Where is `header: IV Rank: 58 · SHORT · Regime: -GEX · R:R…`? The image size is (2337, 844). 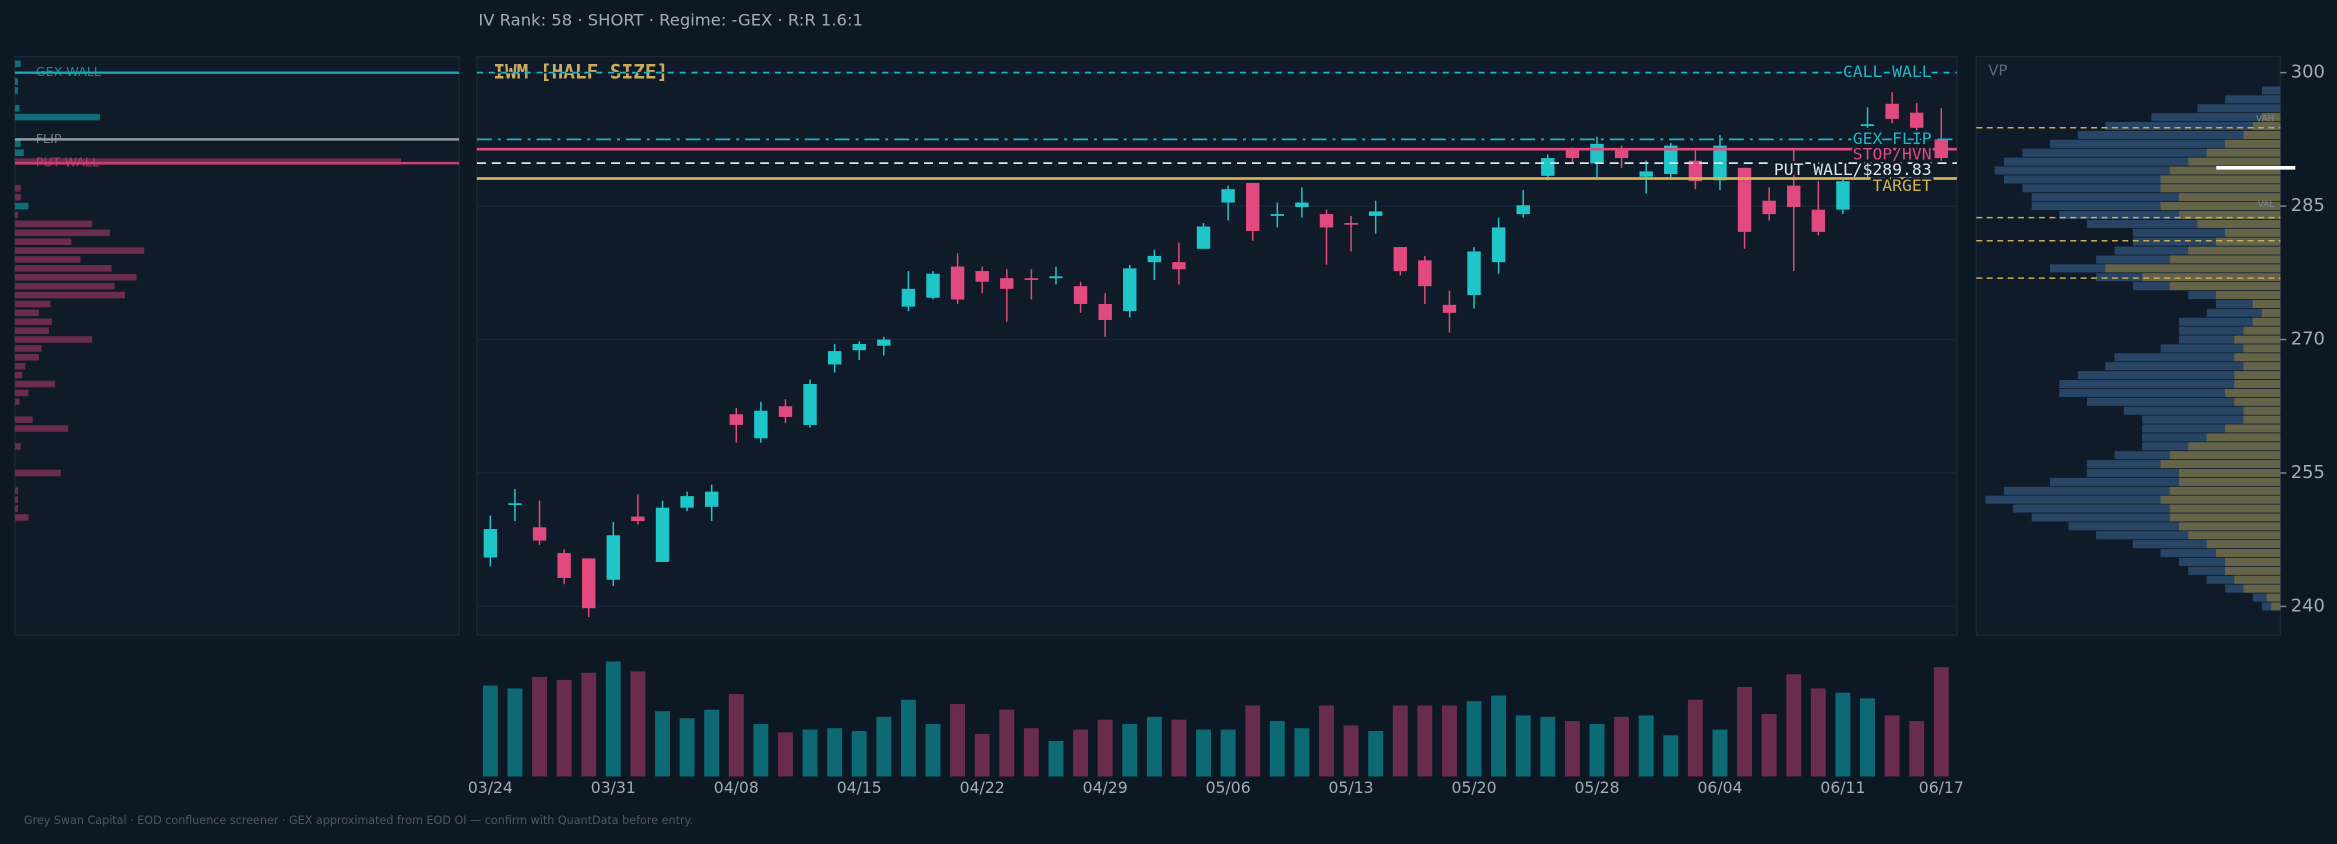 header: IV Rank: 58 · SHORT · Regime: -GEX · R:R… is located at coordinates (670, 19).